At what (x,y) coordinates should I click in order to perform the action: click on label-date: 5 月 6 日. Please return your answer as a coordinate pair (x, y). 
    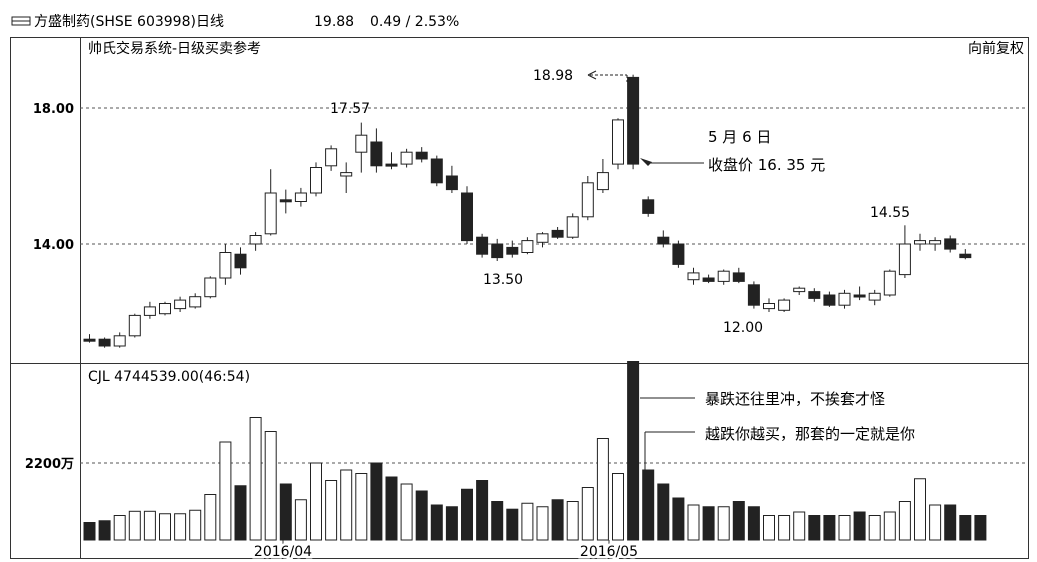
    Looking at the image, I should click on (739, 137).